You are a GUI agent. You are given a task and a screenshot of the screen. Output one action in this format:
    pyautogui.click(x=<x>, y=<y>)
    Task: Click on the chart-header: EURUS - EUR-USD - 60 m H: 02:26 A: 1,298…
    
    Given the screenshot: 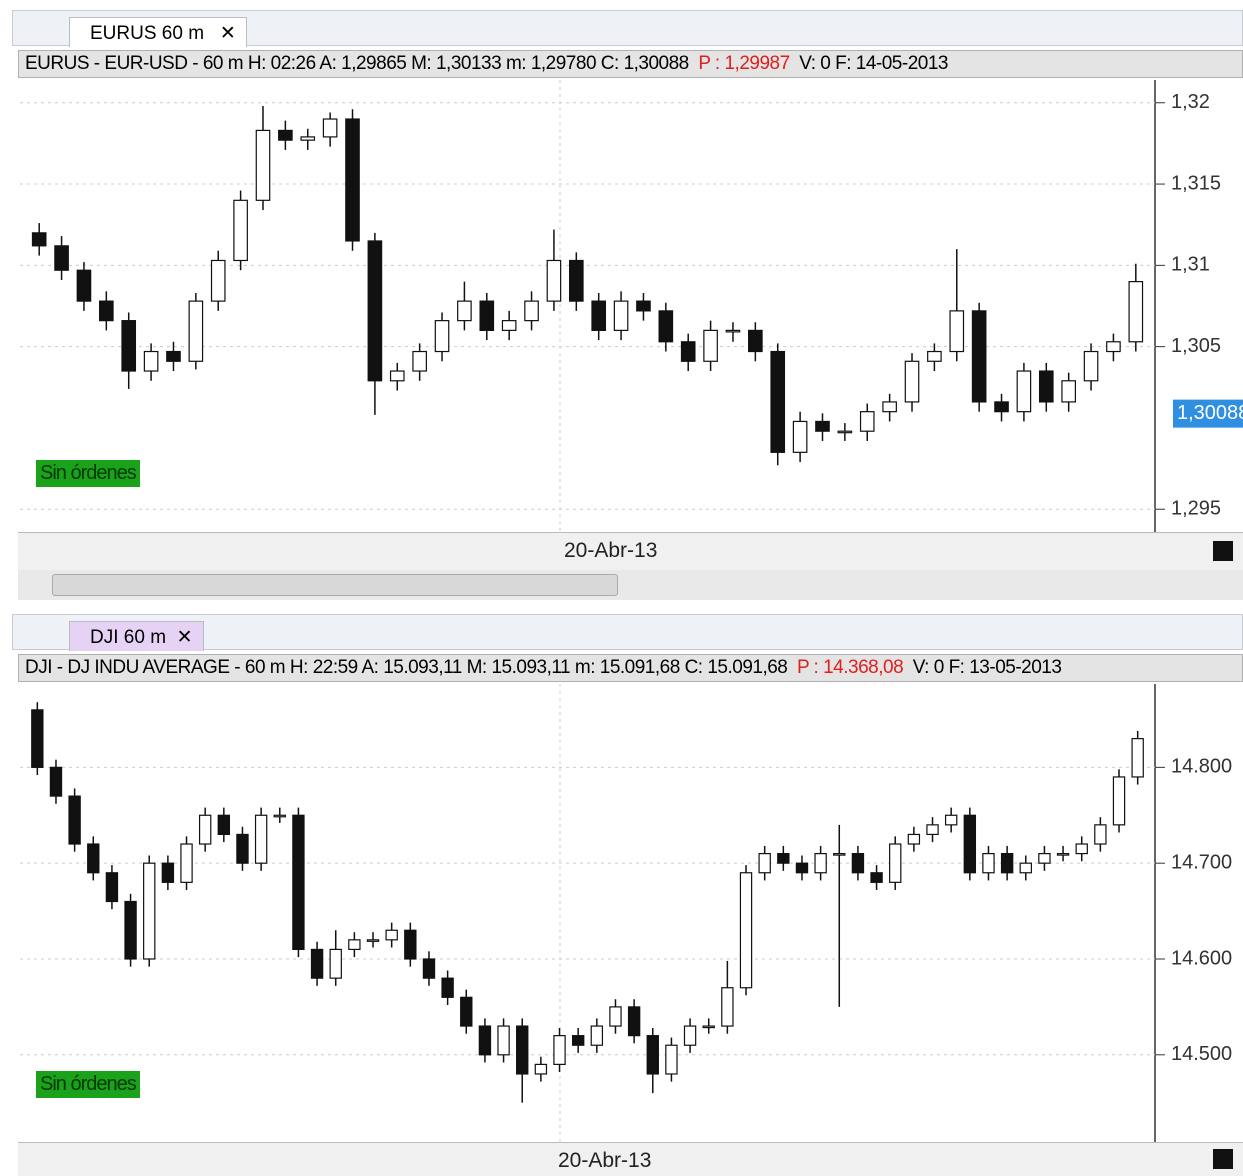 What is the action you would take?
    pyautogui.click(x=630, y=64)
    